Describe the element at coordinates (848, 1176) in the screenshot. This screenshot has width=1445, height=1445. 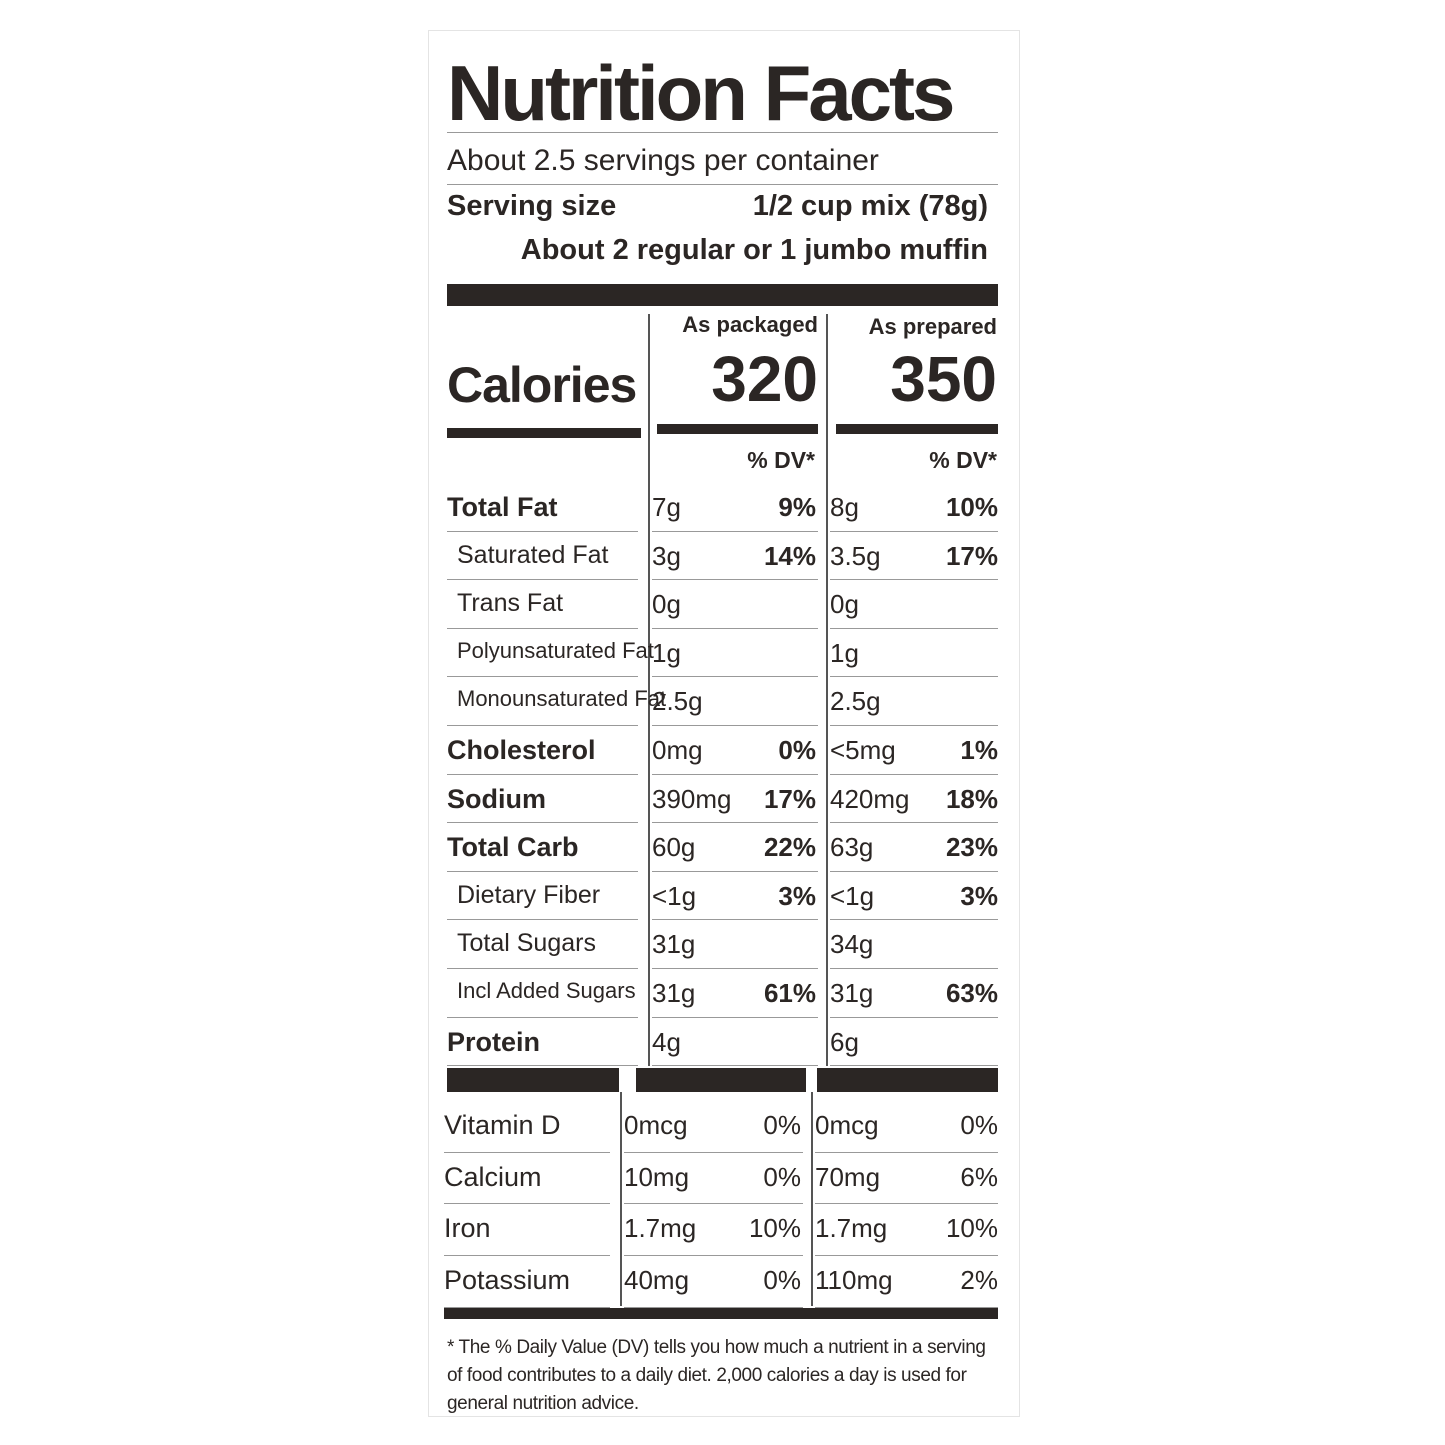
I see `amount: 70mg` at that location.